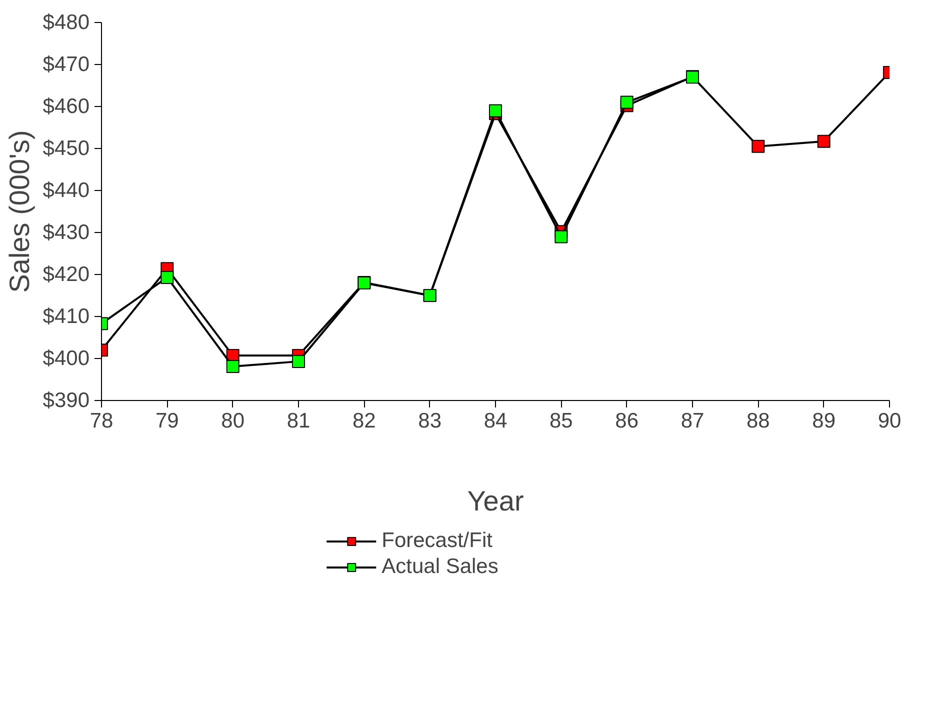  What do you see at coordinates (495, 501) in the screenshot?
I see `x-axis-title: Year` at bounding box center [495, 501].